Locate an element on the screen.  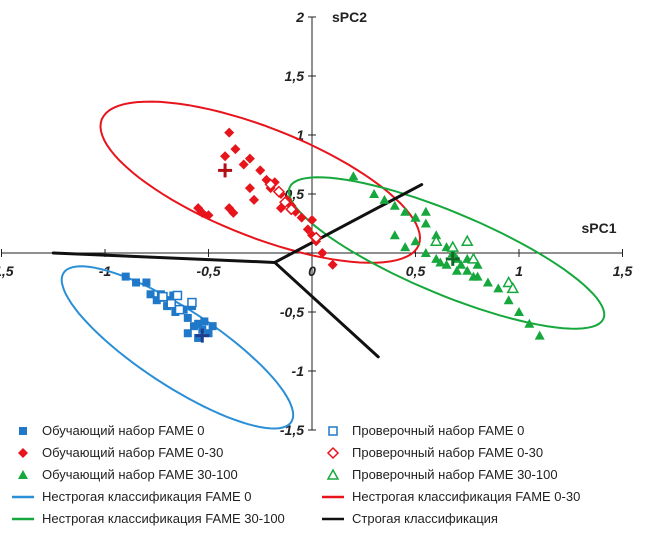
legend-label: Нестрогая классификация FAME 0 is located at coordinates (147, 496).